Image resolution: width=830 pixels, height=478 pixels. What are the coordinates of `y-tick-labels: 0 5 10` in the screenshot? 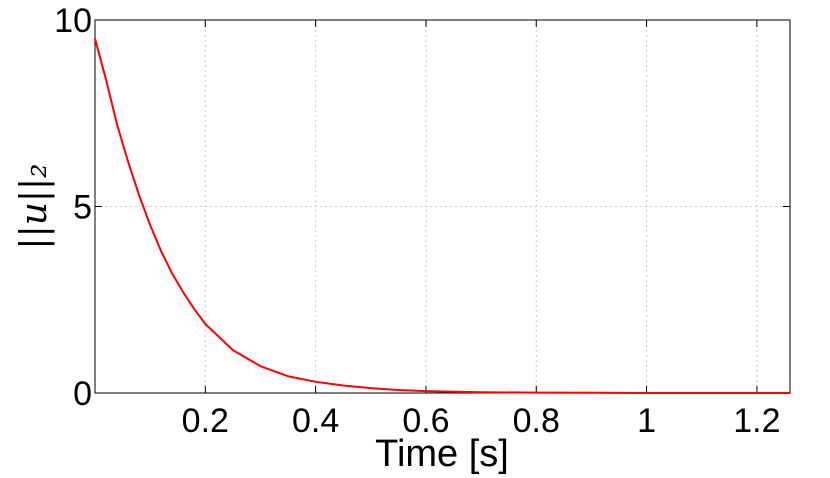 It's located at (73, 207).